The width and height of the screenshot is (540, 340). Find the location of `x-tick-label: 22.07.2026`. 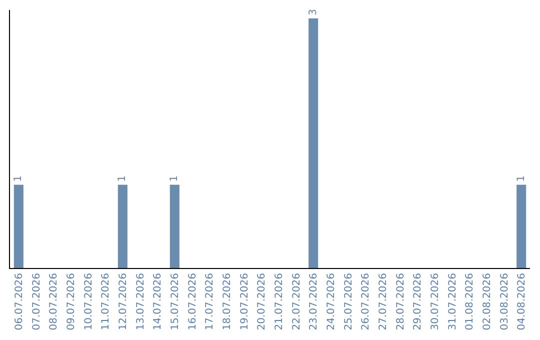

x-tick-label: 22.07.2026 is located at coordinates (296, 301).